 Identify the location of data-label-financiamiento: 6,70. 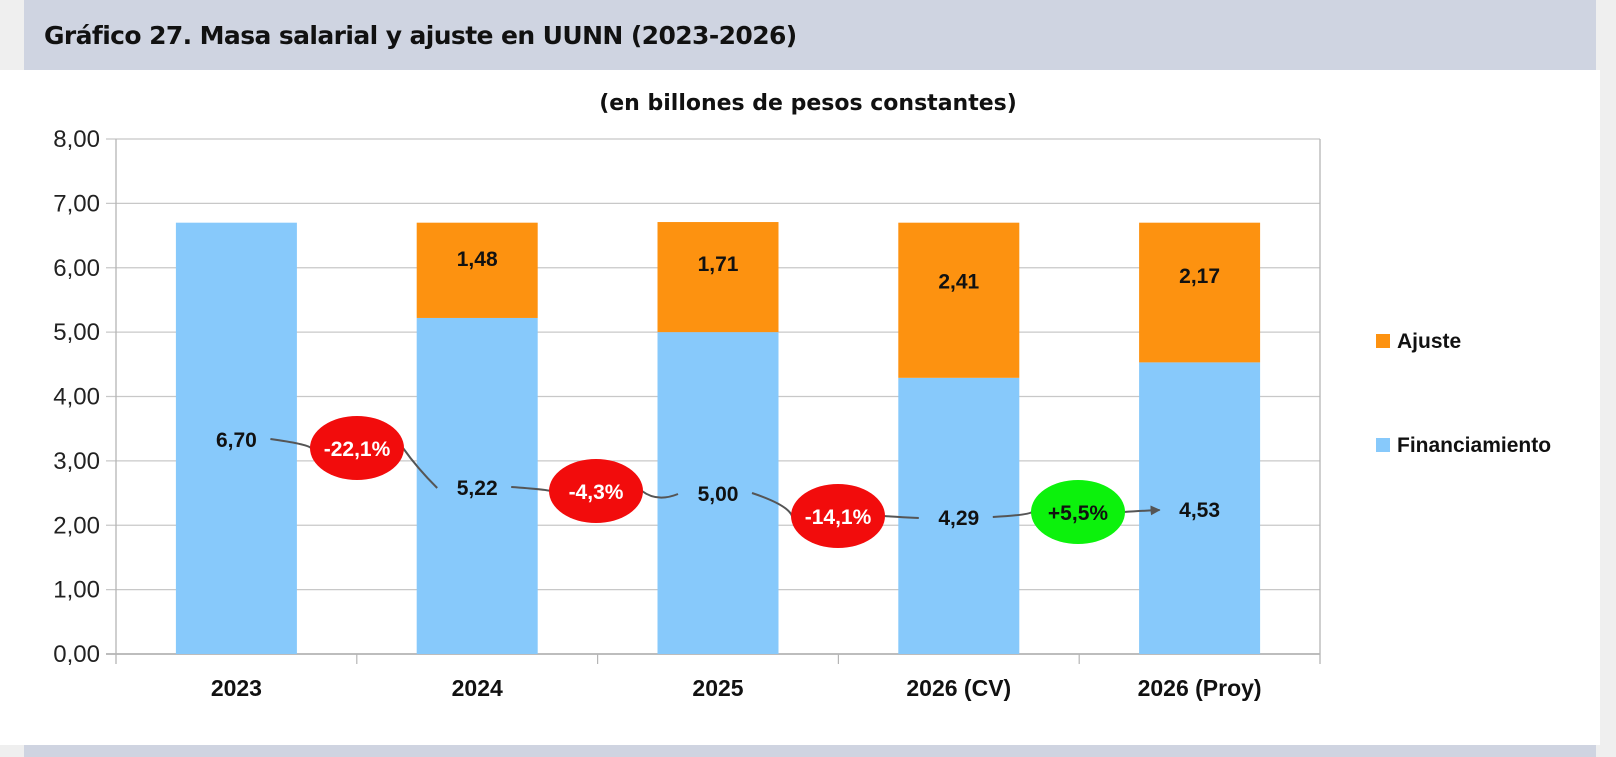
(236, 440).